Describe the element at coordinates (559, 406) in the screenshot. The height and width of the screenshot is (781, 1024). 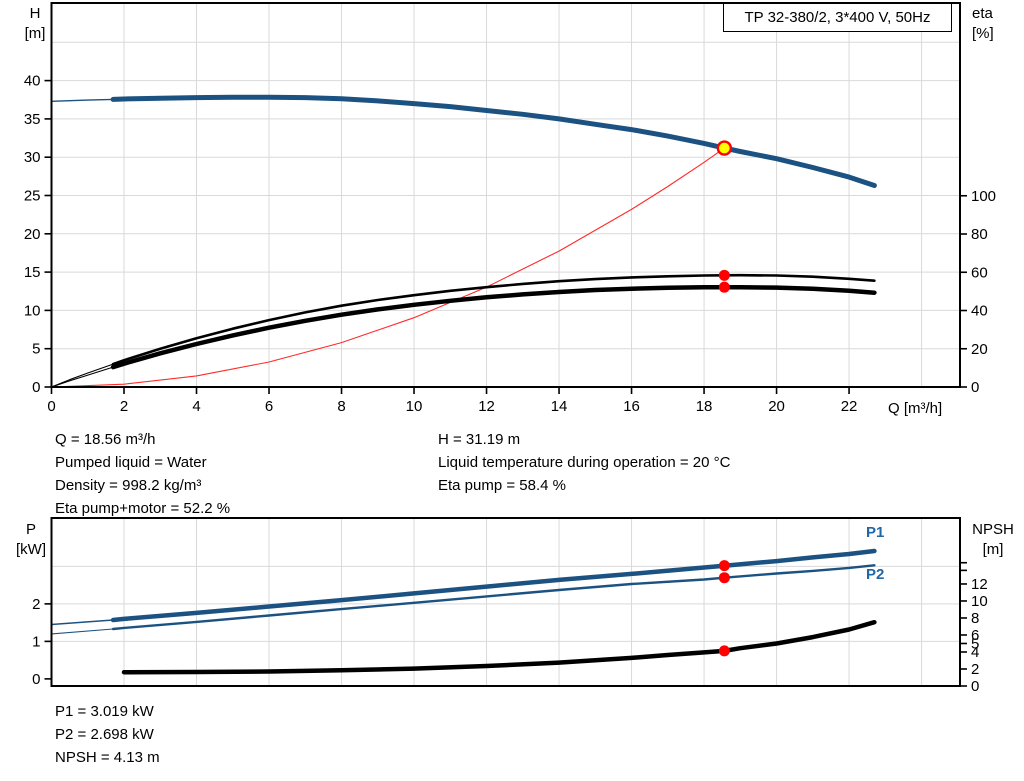
I see `x-tick-label: 14` at that location.